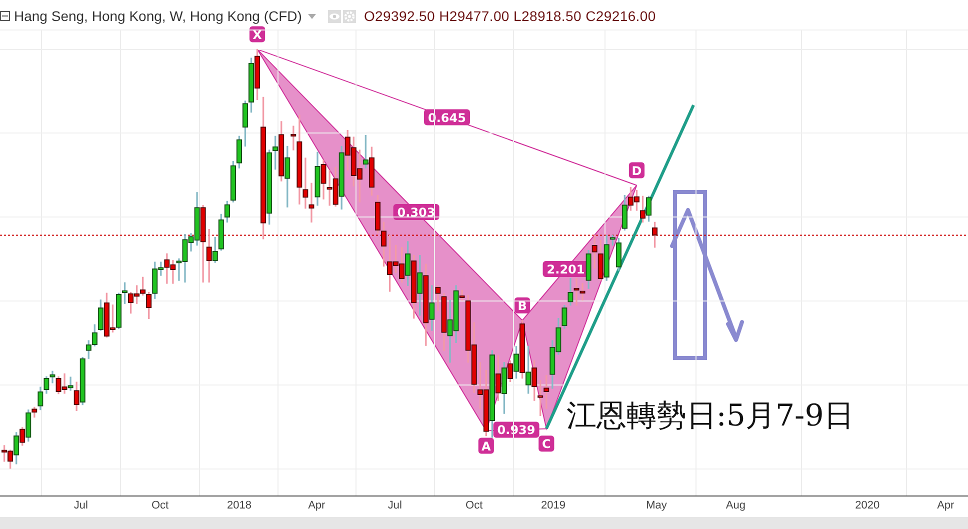  Describe the element at coordinates (416, 212) in the screenshot. I see `annotation: 0.303` at that location.